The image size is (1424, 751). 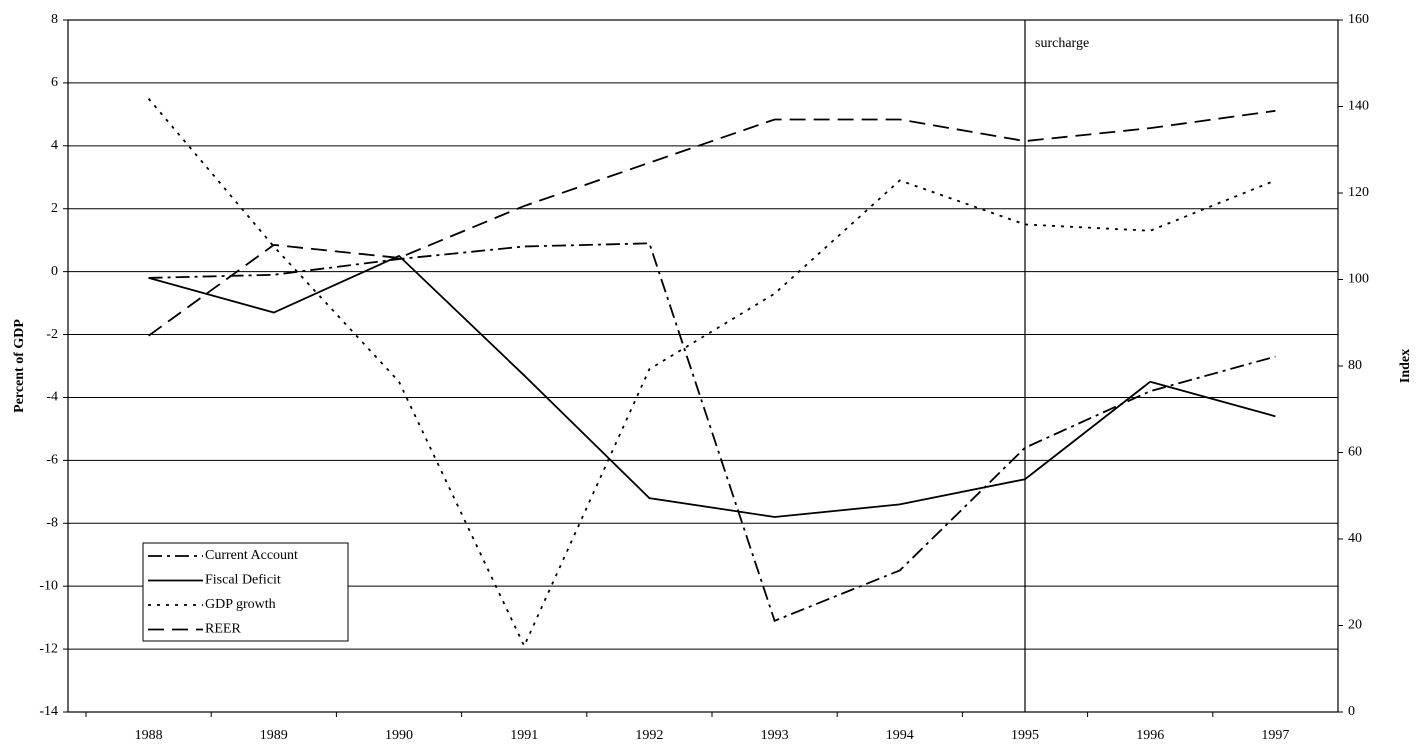 What do you see at coordinates (1405, 366) in the screenshot?
I see `y2-axis-title: Index` at bounding box center [1405, 366].